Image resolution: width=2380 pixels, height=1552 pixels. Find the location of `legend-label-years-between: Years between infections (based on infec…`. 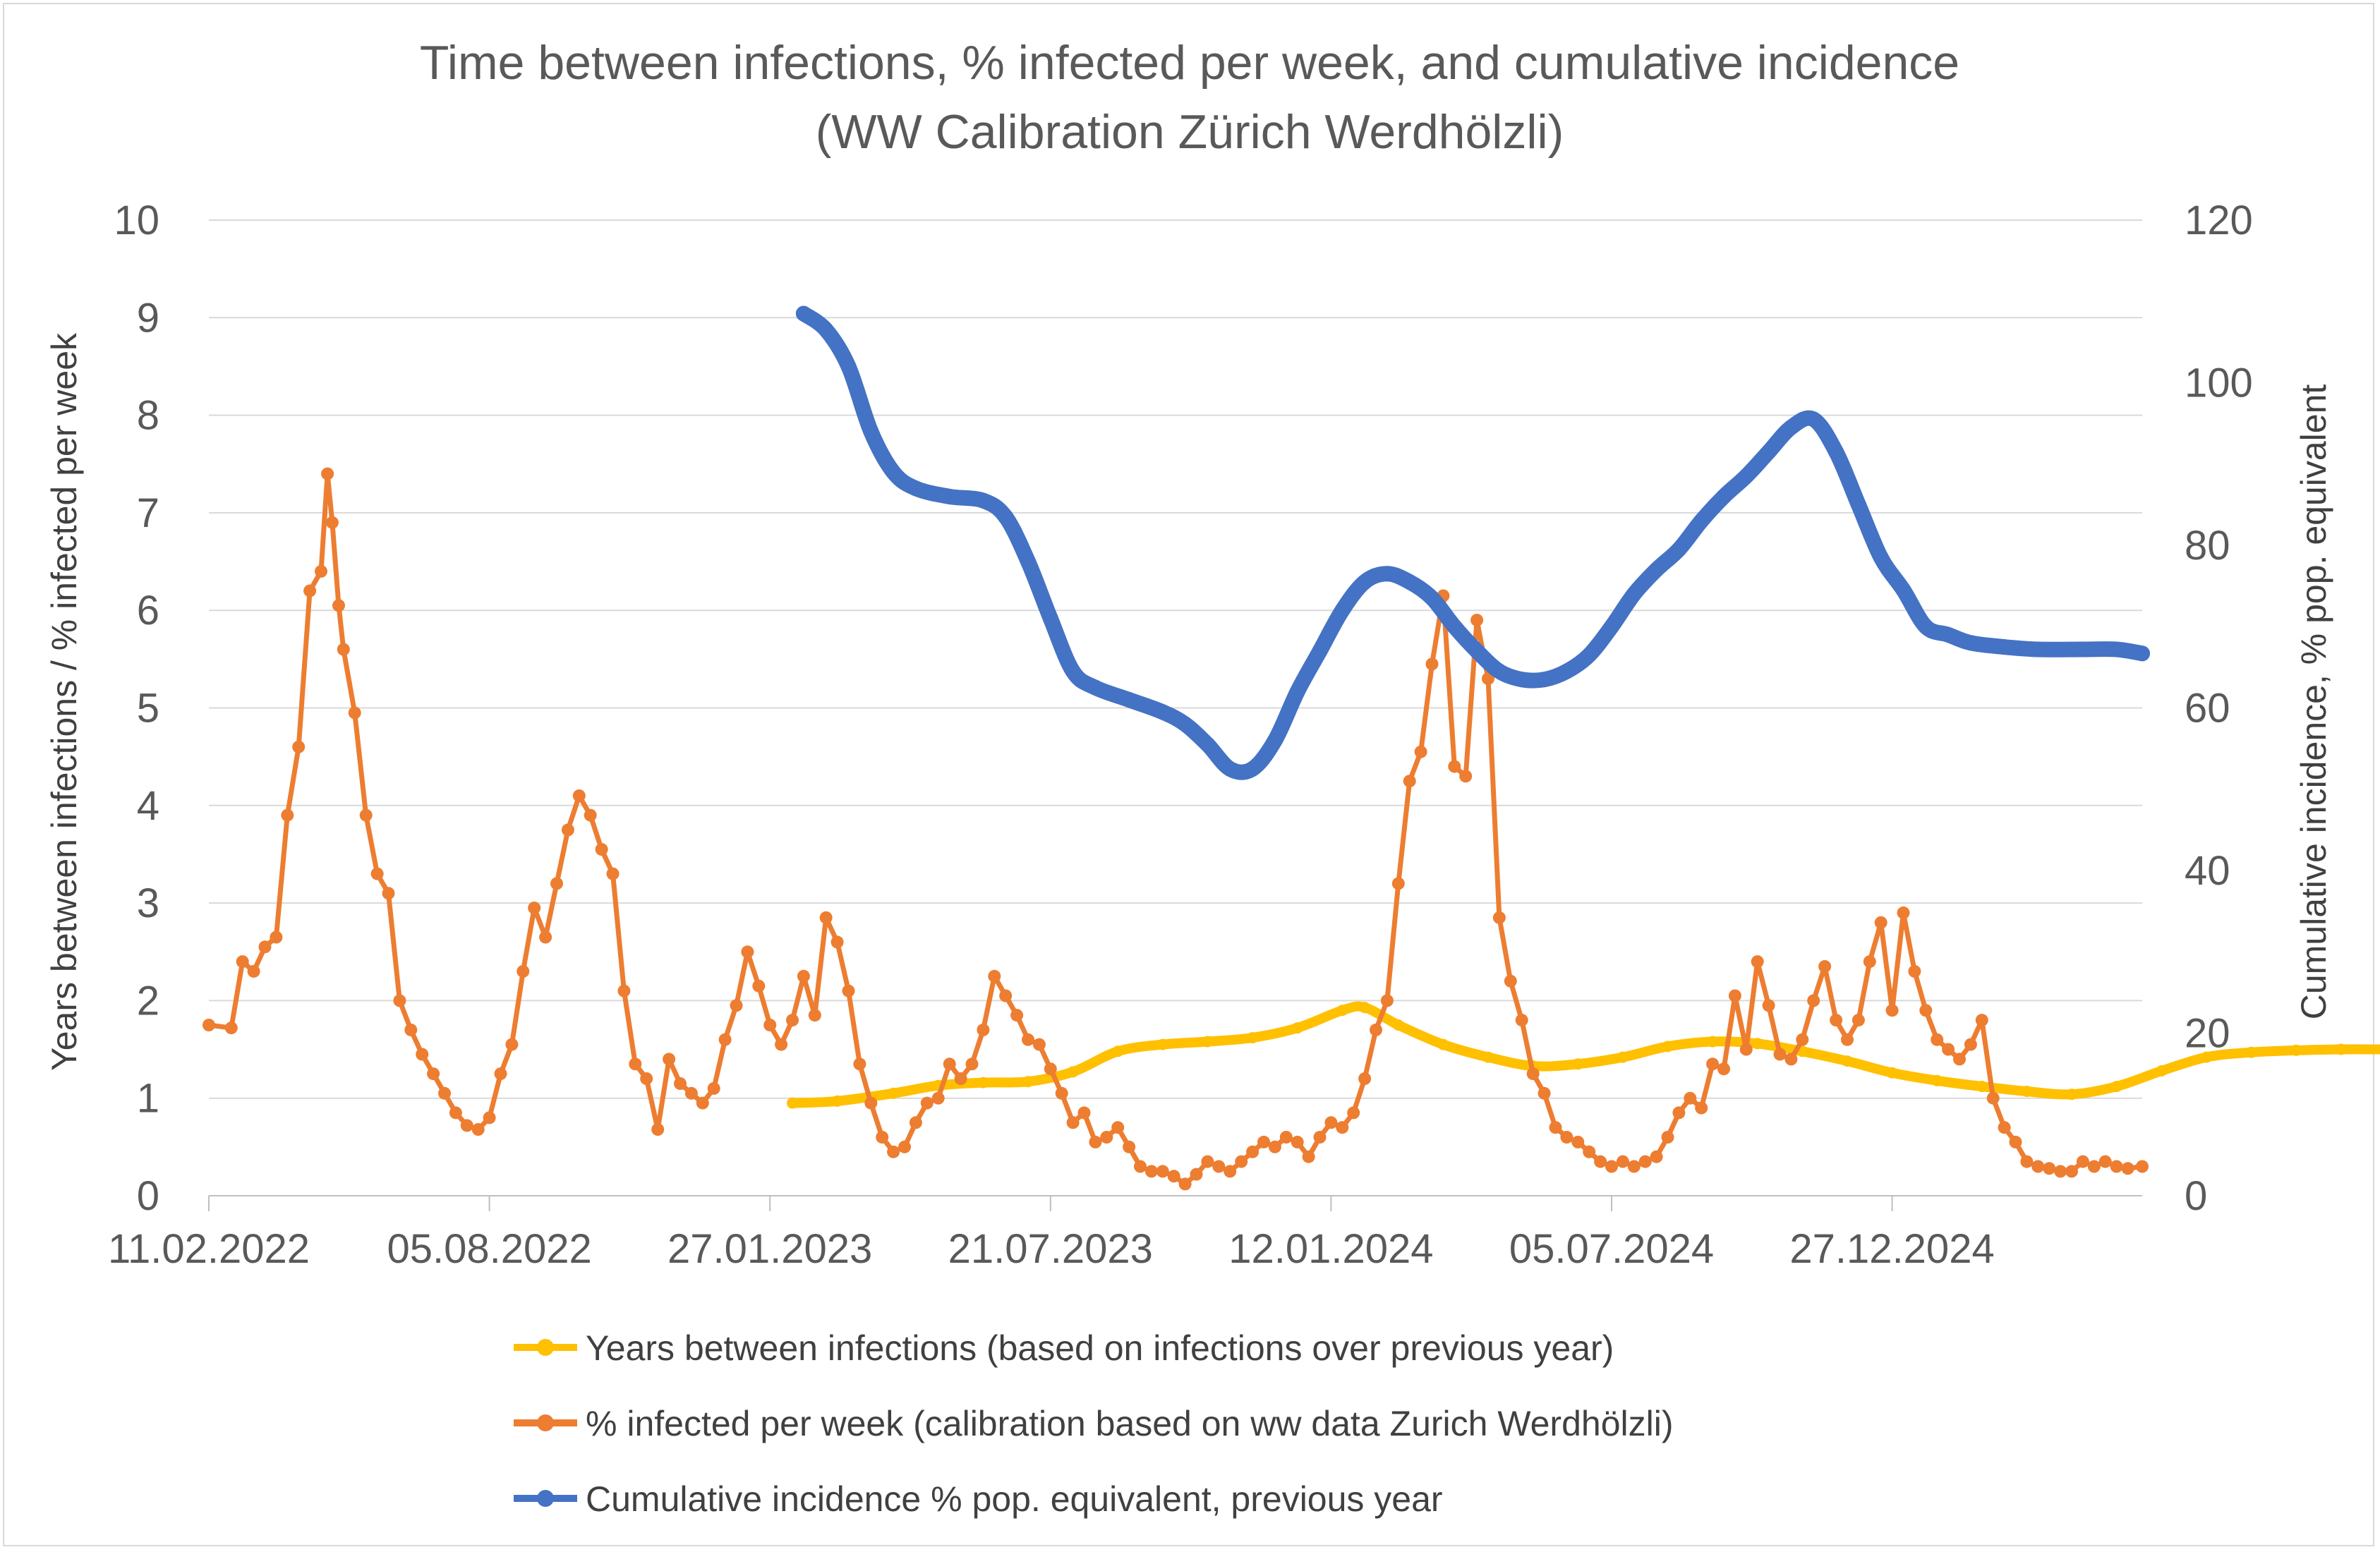

legend-label-years-between: Years between infections (based on infec… is located at coordinates (1100, 1348).